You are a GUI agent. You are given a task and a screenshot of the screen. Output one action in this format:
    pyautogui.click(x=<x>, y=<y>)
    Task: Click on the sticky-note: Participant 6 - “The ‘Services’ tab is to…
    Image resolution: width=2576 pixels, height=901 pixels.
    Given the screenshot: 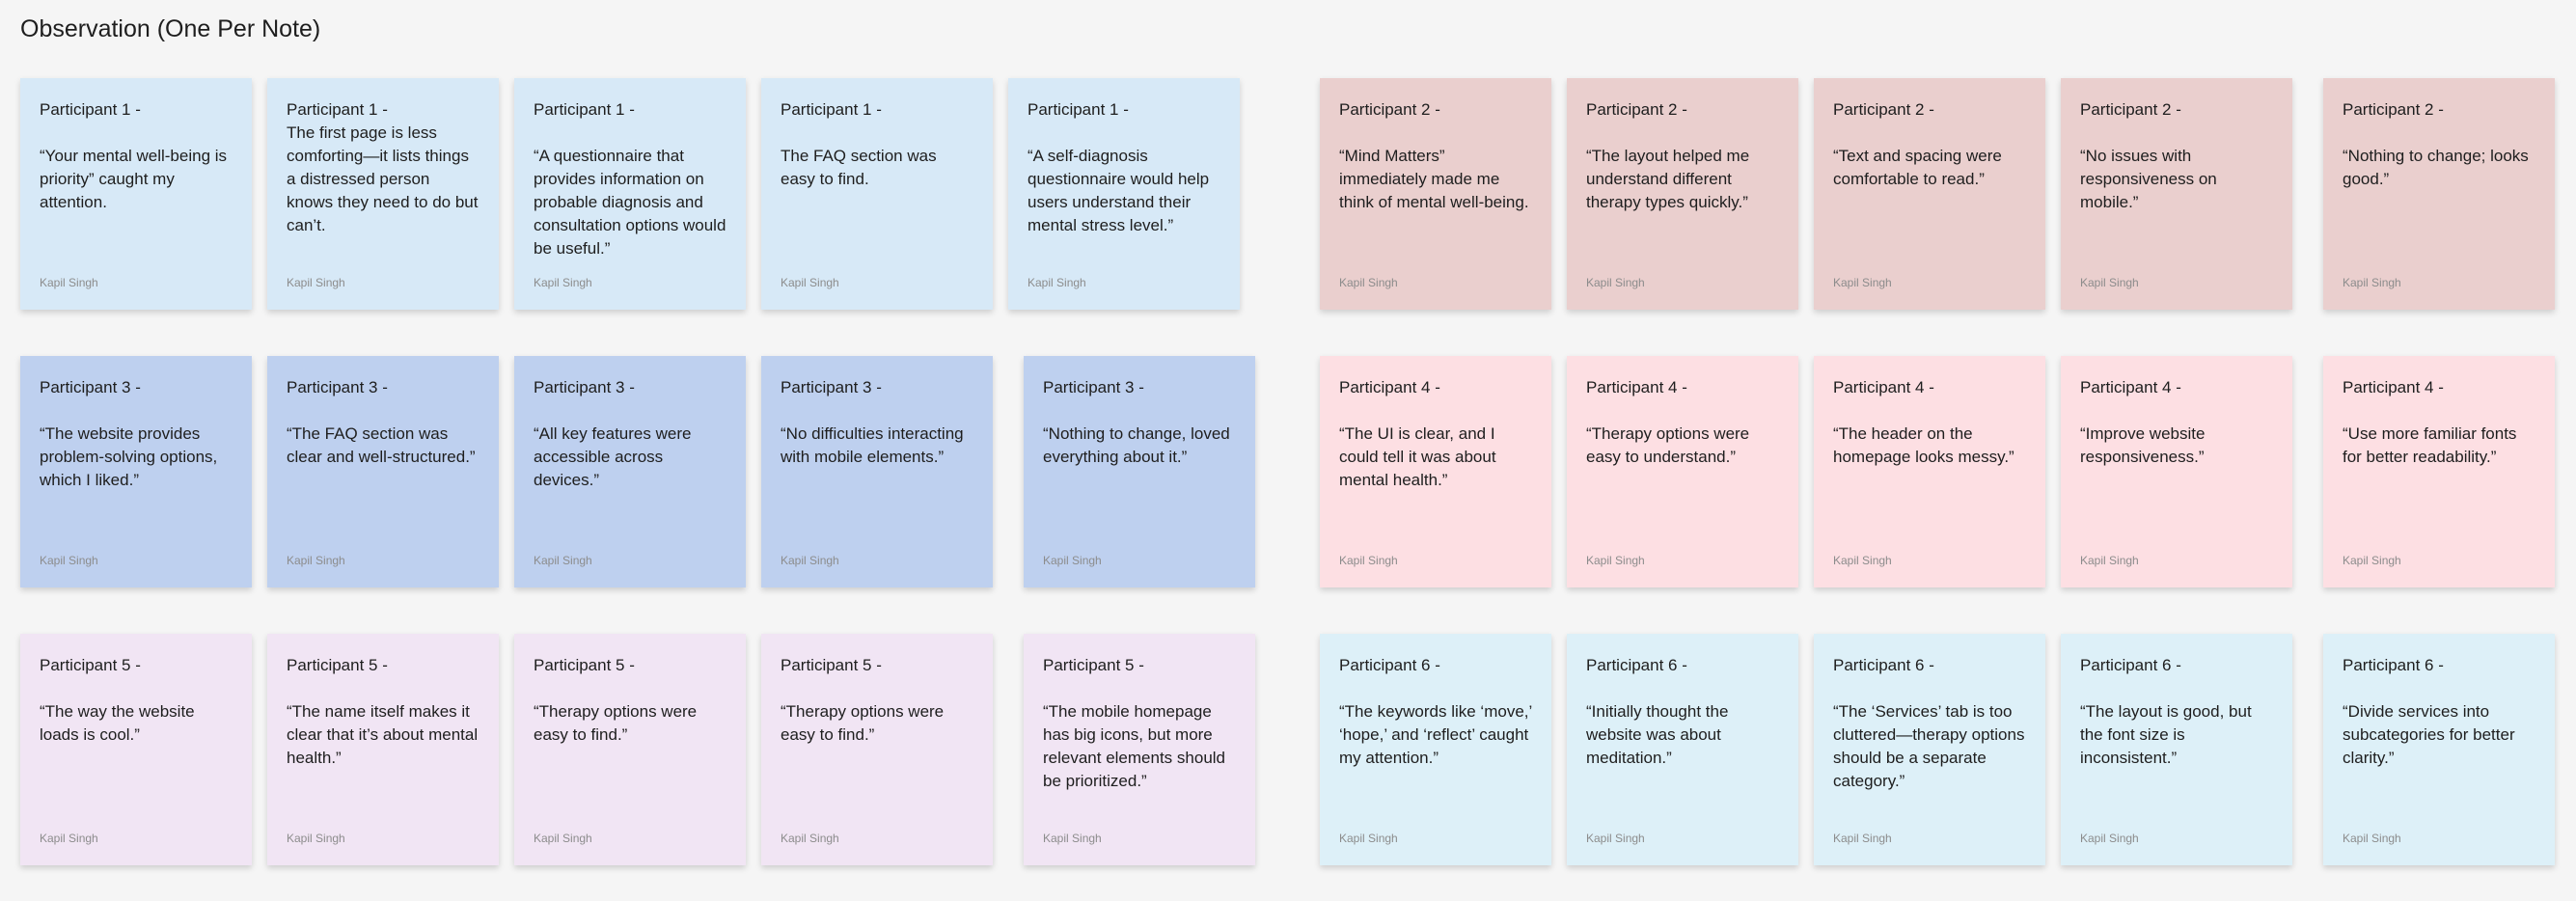 What is the action you would take?
    pyautogui.click(x=1930, y=749)
    